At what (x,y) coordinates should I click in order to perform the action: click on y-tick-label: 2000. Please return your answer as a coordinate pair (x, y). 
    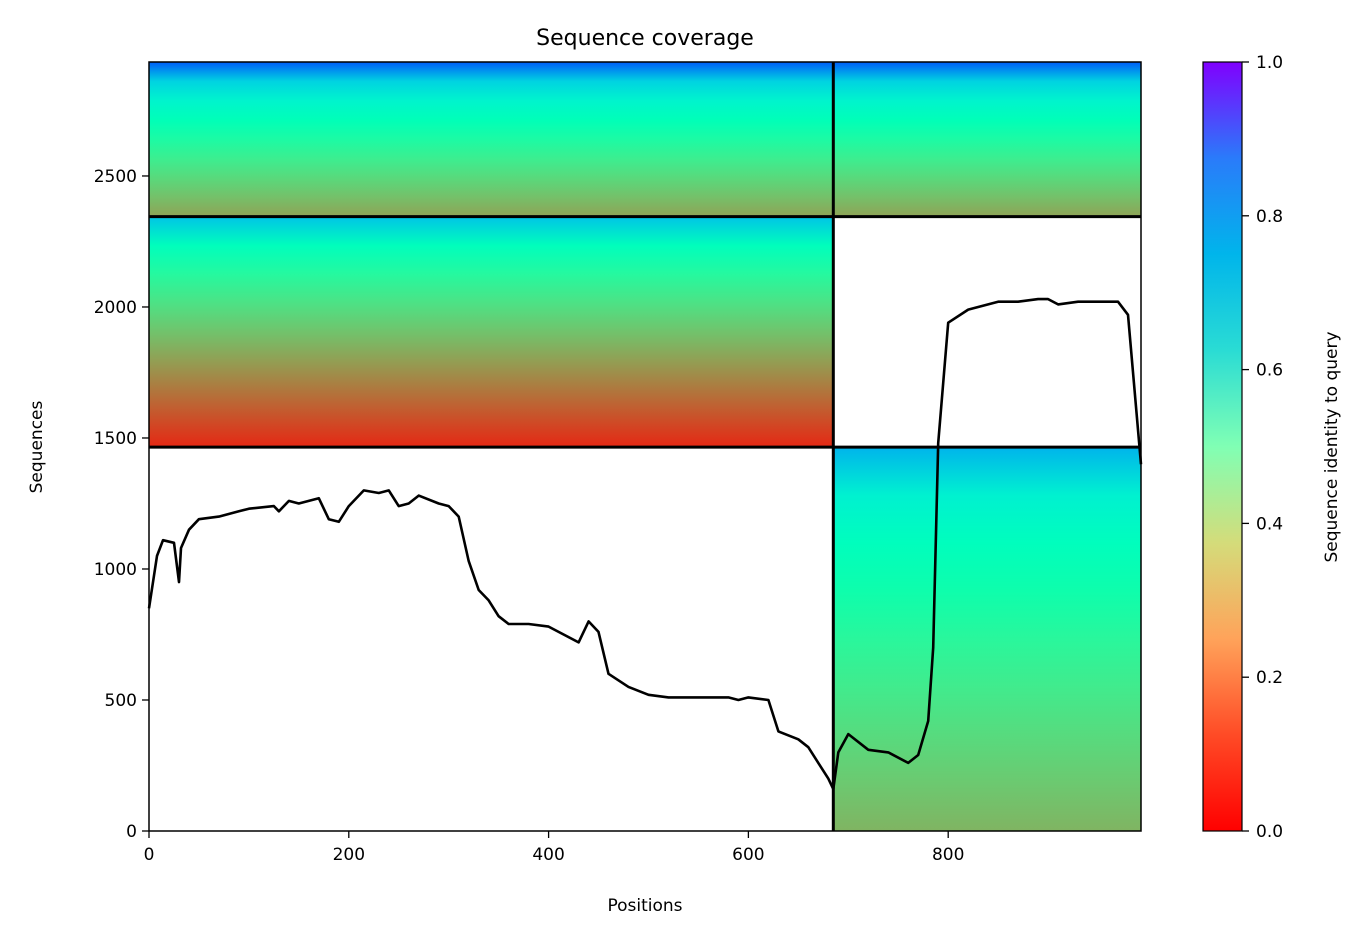
    Looking at the image, I should click on (115, 308).